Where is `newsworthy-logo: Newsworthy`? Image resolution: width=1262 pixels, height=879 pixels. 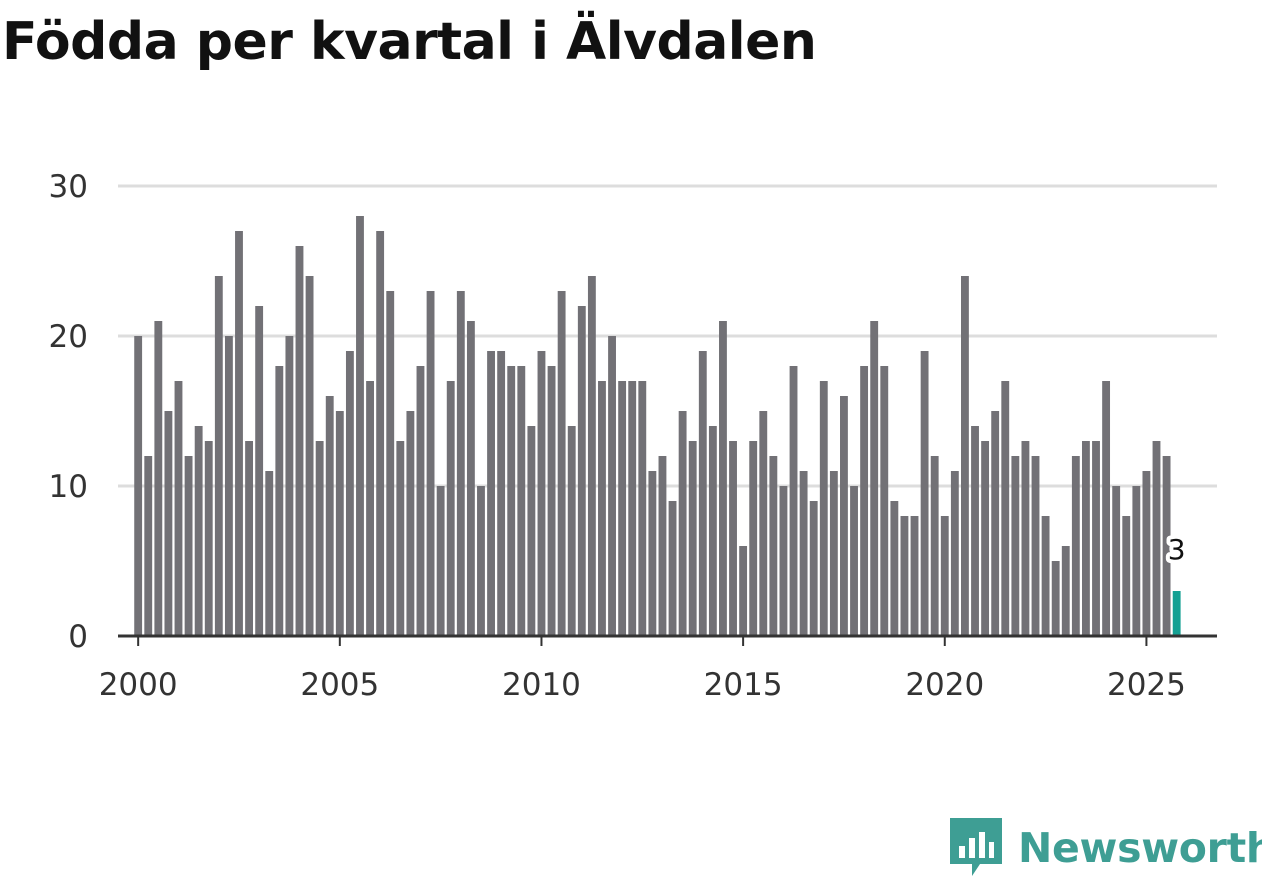 newsworthy-logo: Newsworthy is located at coordinates (1106, 848).